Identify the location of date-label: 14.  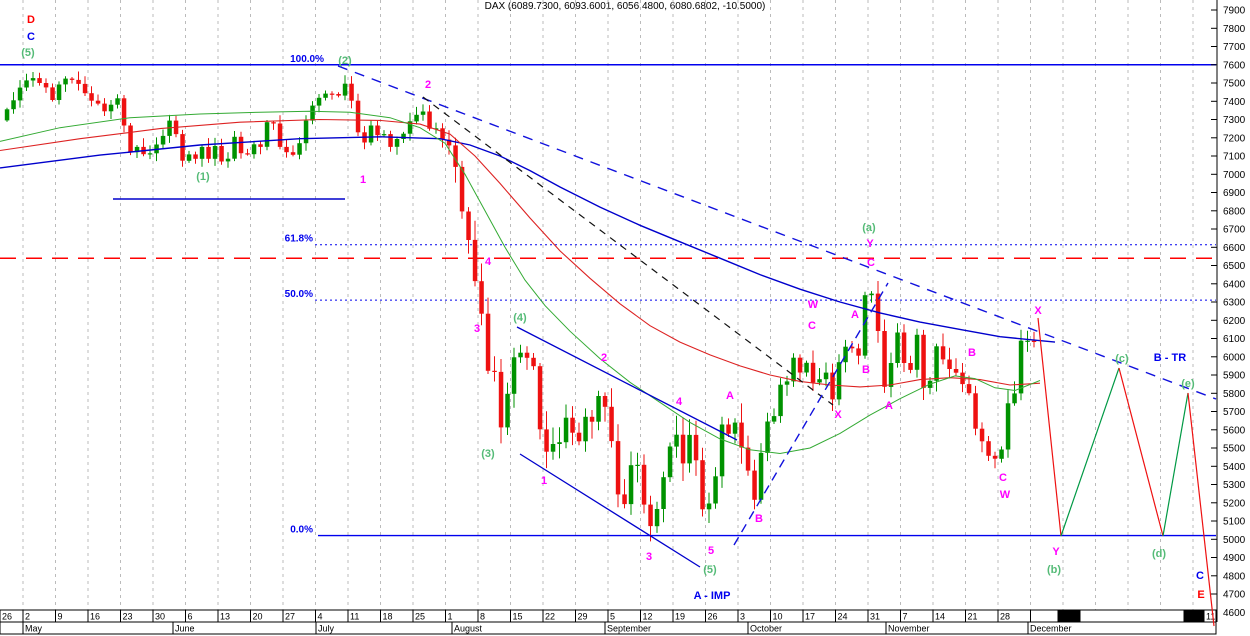
(940, 617).